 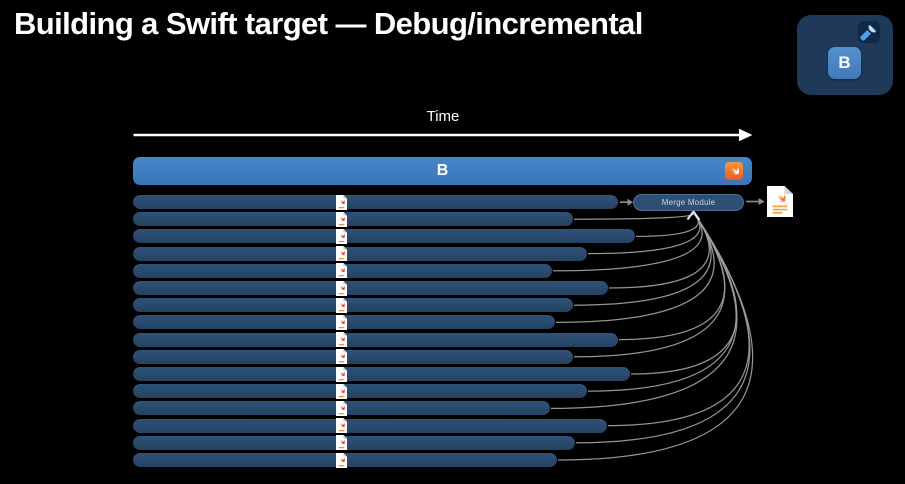 I want to click on target-badge: B, so click(x=845, y=55).